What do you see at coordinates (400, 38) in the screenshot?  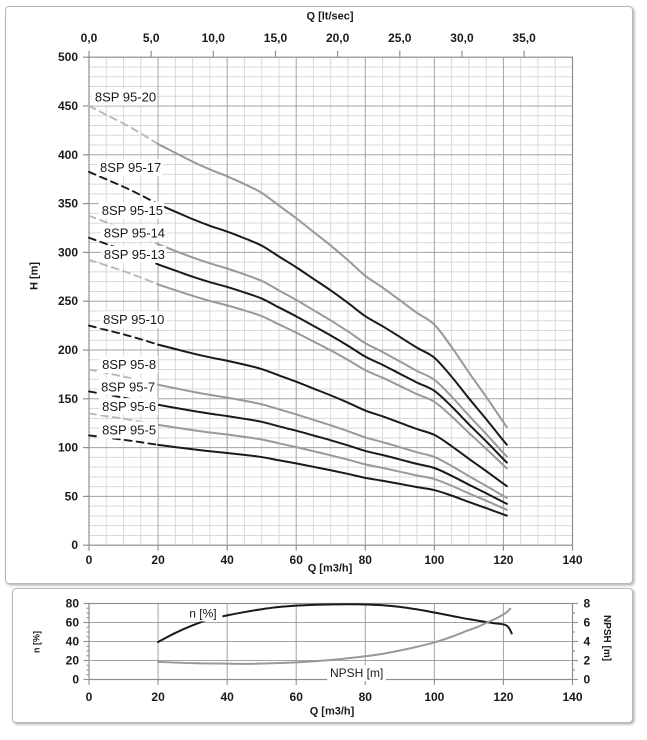 I see `main-top-tick-label: 25,0` at bounding box center [400, 38].